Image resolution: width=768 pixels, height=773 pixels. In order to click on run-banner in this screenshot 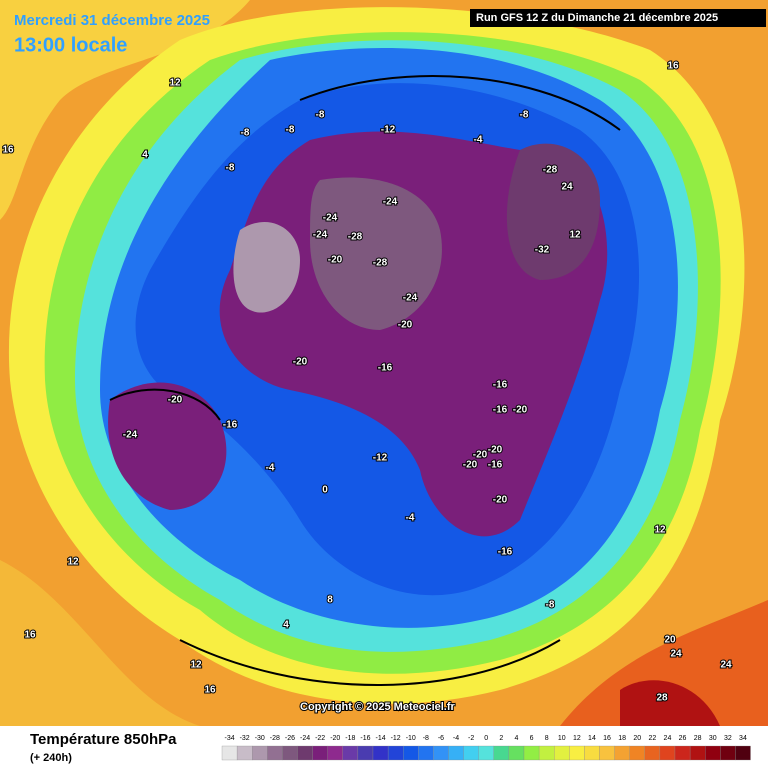, I will do `click(618, 18)`.